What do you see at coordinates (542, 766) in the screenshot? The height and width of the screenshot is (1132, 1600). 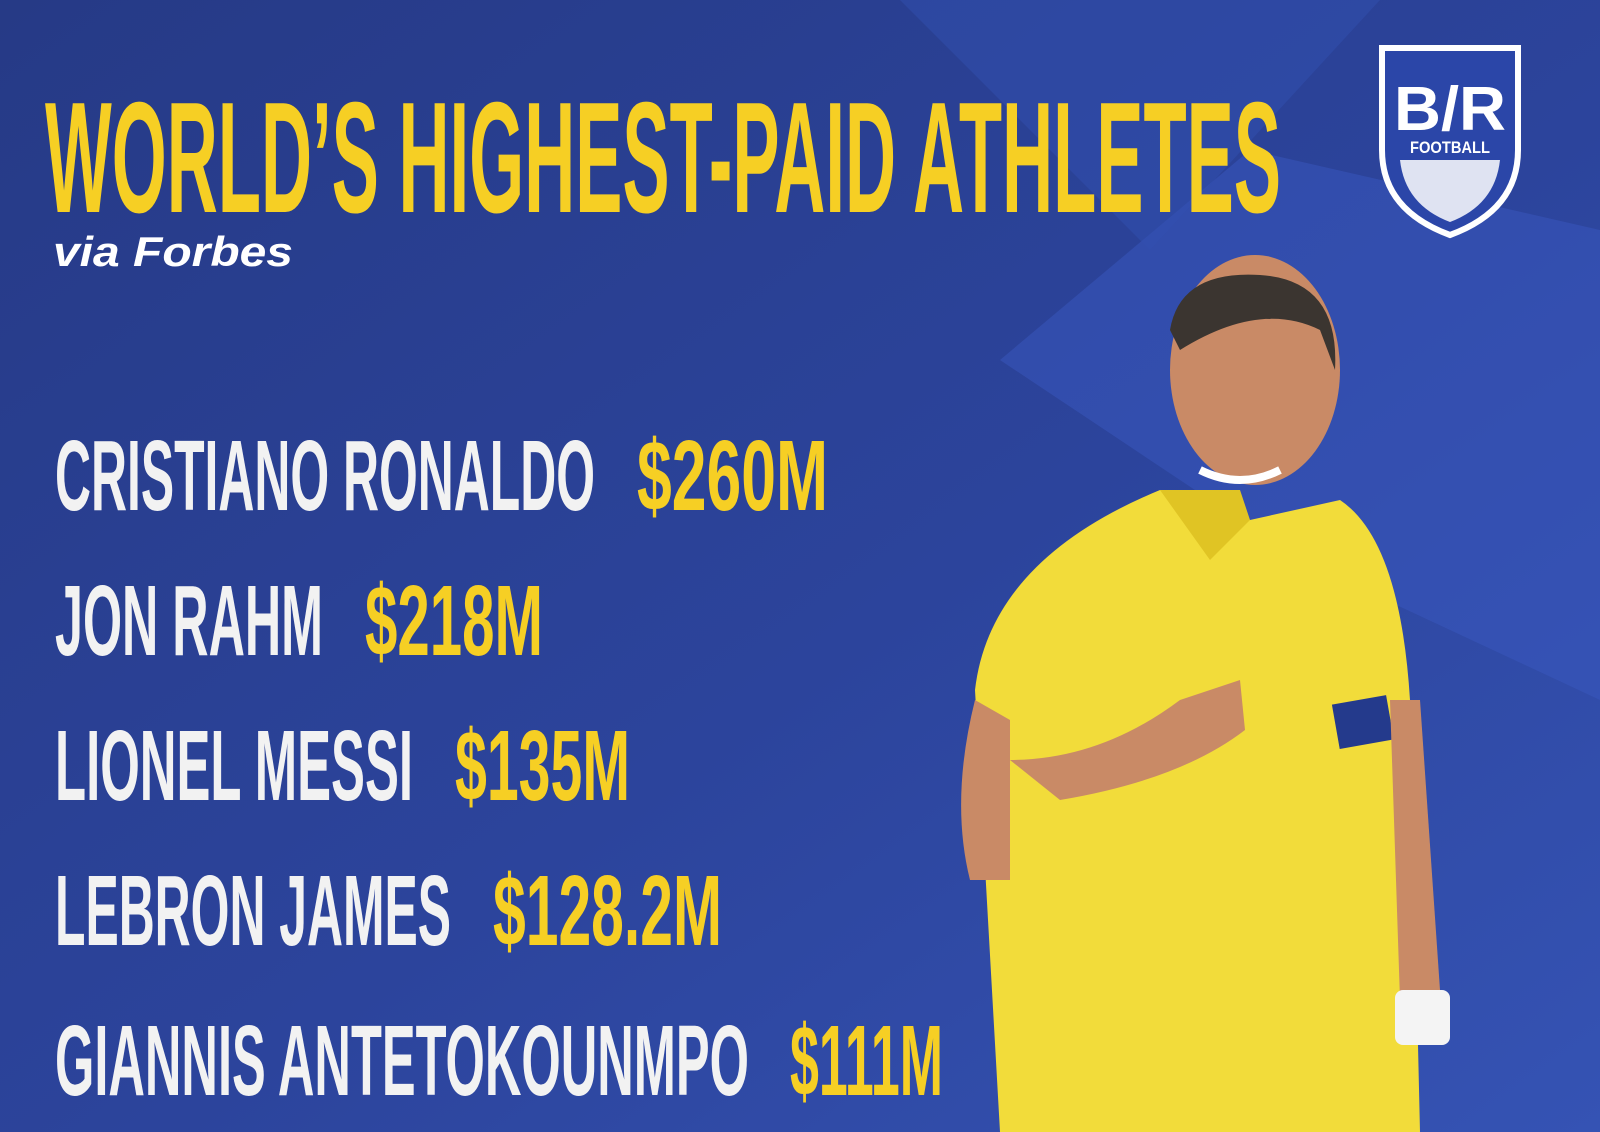 I see `athlete-earnings: $135M` at bounding box center [542, 766].